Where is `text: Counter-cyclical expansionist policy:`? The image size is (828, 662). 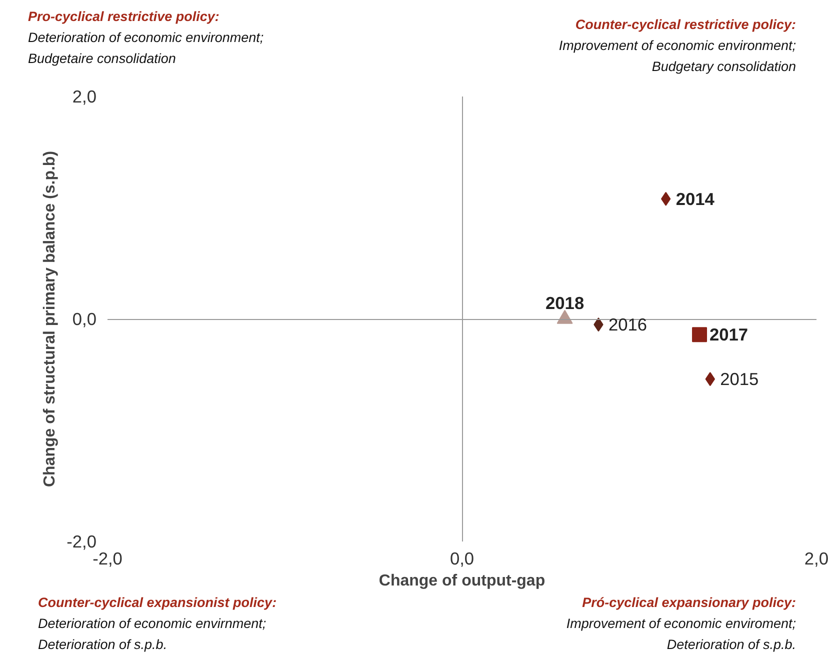
text: Counter-cyclical expansionist policy: is located at coordinates (157, 602).